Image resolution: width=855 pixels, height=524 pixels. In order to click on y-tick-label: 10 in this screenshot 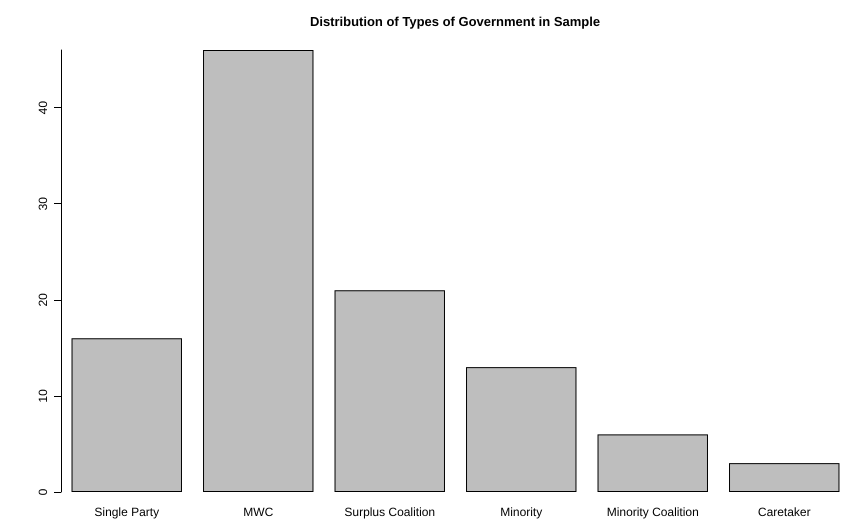, I will do `click(43, 395)`.